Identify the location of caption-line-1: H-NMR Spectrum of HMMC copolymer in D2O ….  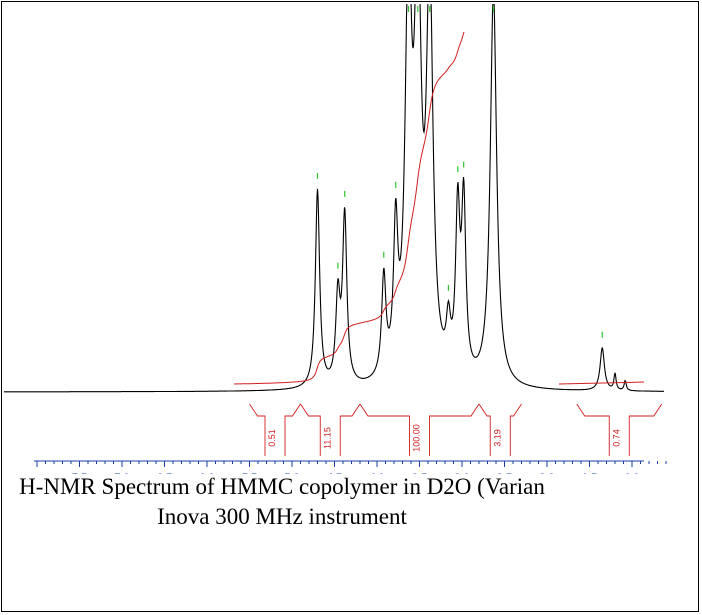
(282, 486).